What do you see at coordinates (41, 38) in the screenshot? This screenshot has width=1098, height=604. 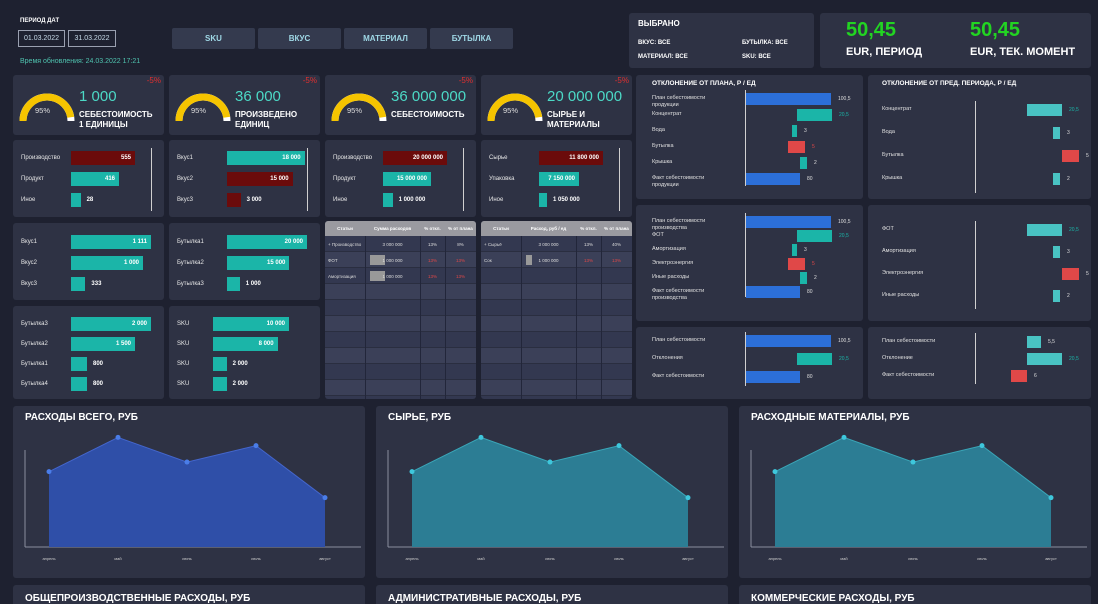 I see `date-from-input: 01.03.2022` at bounding box center [41, 38].